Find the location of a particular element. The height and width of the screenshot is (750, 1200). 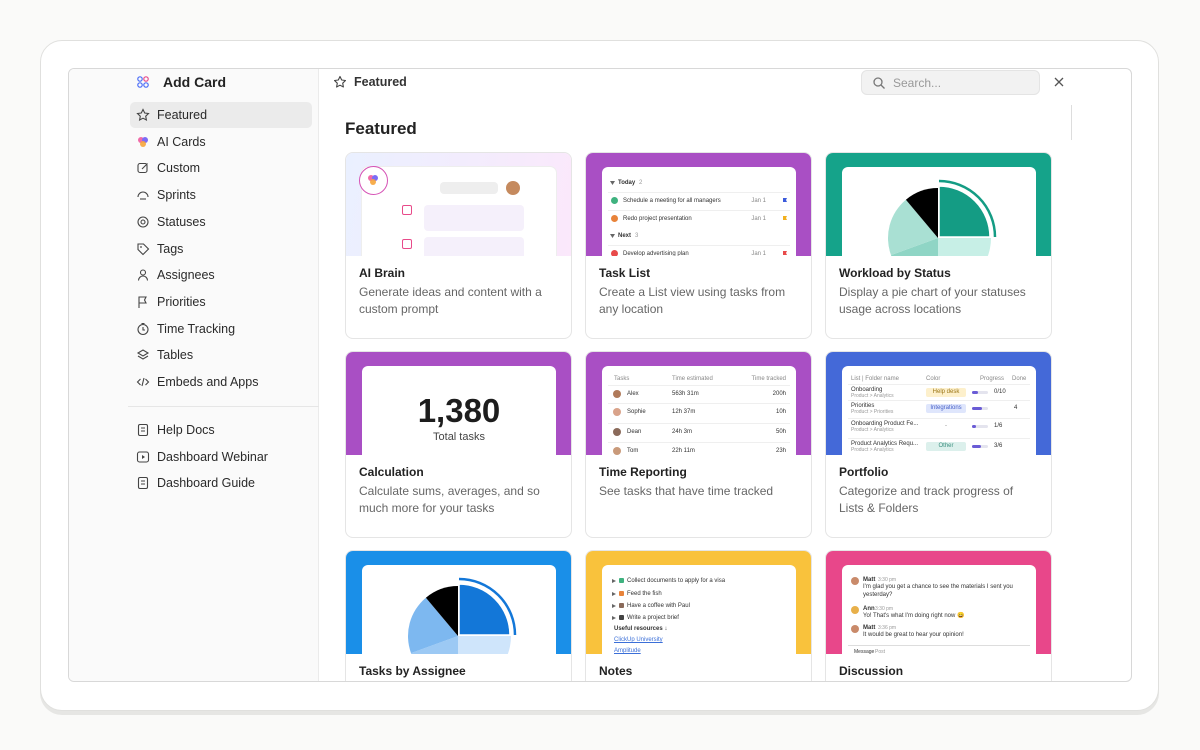

note-icon is located at coordinates (621, 605).